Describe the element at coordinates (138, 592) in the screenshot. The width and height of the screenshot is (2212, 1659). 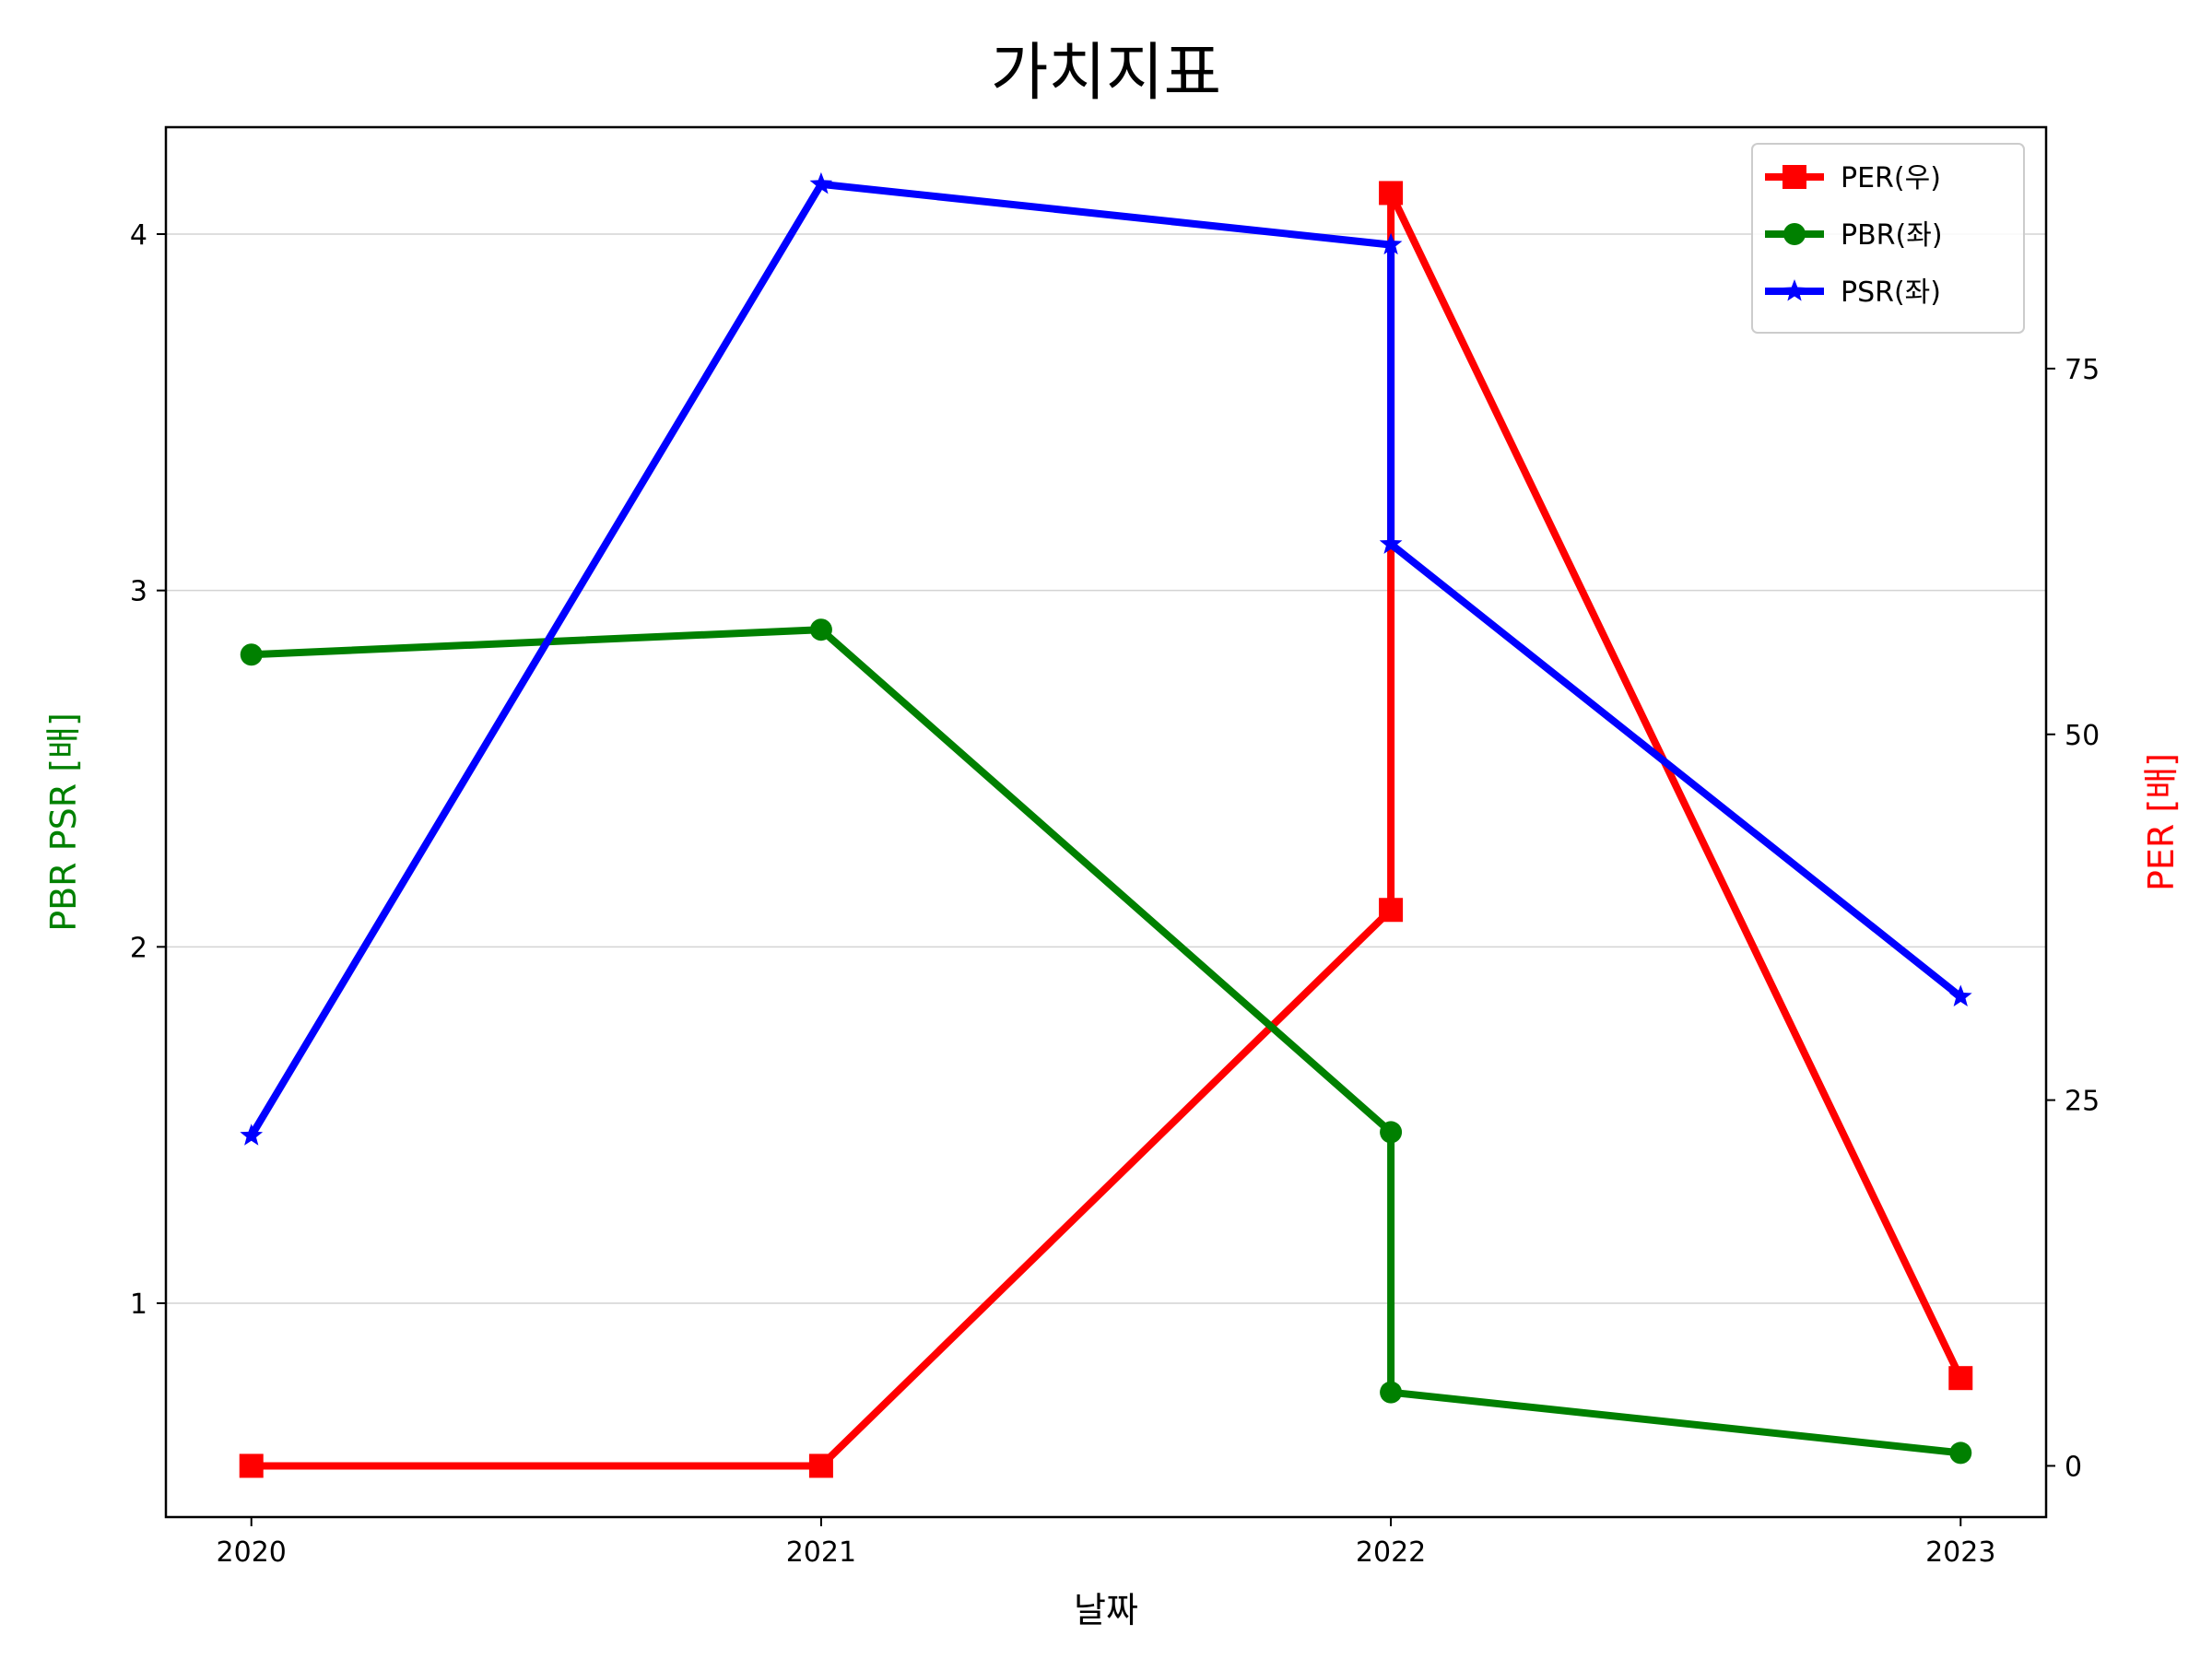
I see `y-left-tick-label: 3` at that location.